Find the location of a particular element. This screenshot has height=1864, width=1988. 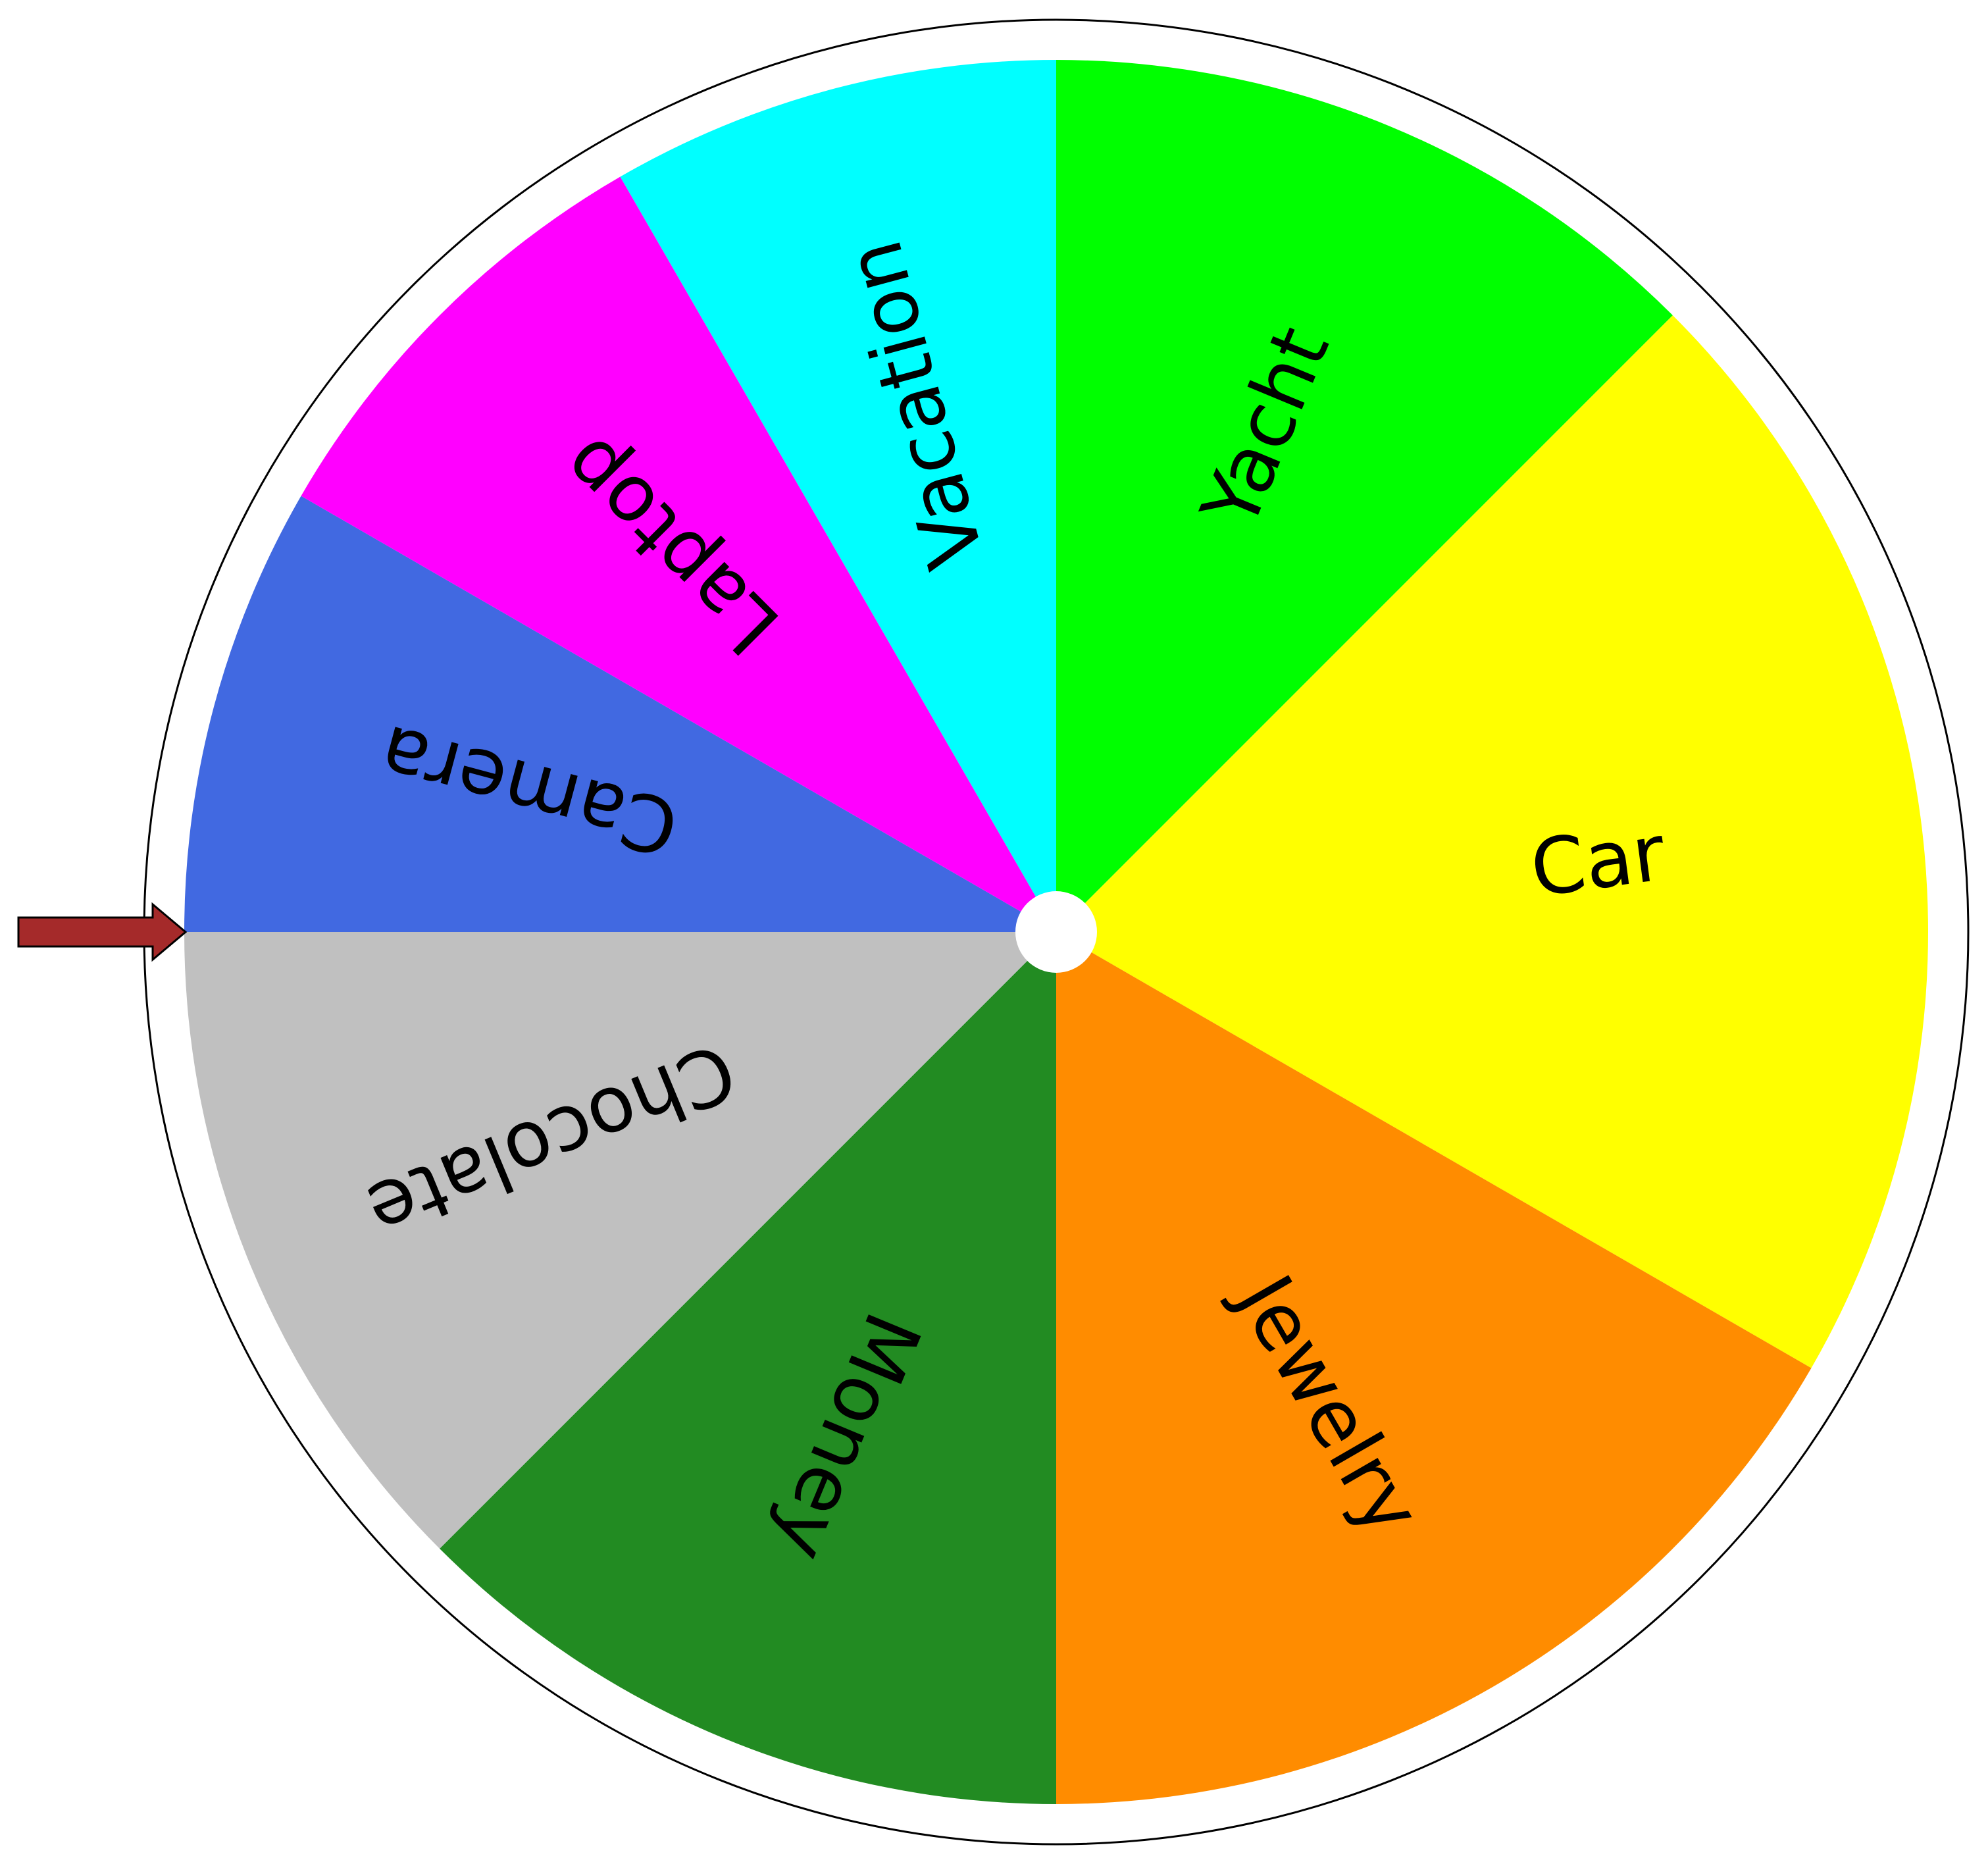

wheel-segment-chocolate is located at coordinates (620, 1240).